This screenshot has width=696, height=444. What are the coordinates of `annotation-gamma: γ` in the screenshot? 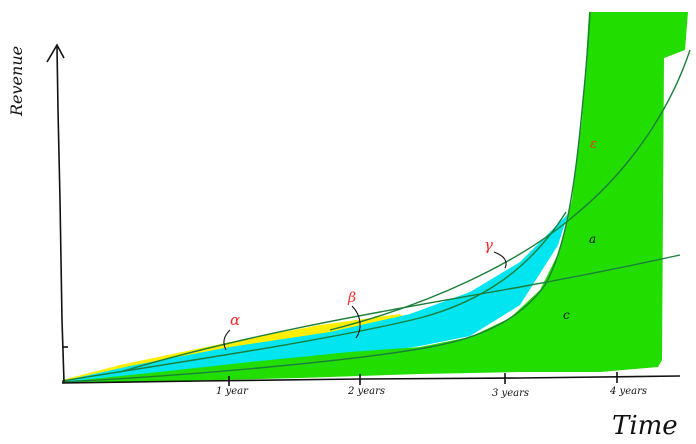 It's located at (488, 245).